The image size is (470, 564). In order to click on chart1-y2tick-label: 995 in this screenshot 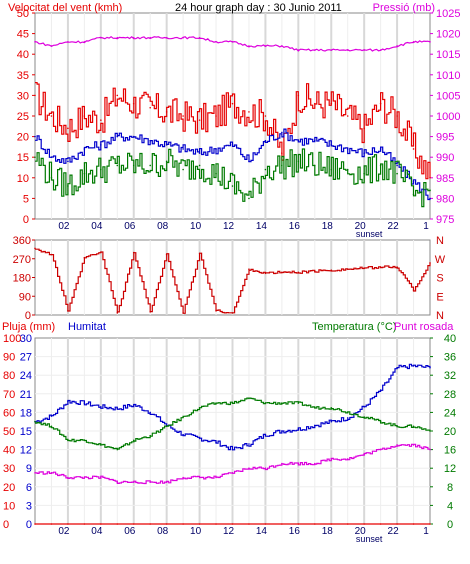, I will do `click(445, 138)`.